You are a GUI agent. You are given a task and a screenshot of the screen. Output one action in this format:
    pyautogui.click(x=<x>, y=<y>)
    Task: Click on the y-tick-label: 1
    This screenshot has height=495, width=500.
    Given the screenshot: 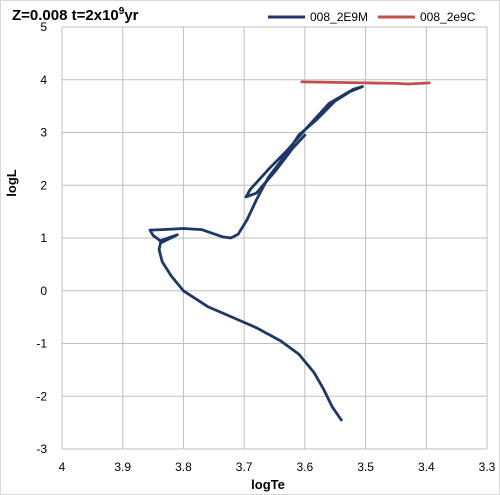 What is the action you would take?
    pyautogui.click(x=43, y=238)
    